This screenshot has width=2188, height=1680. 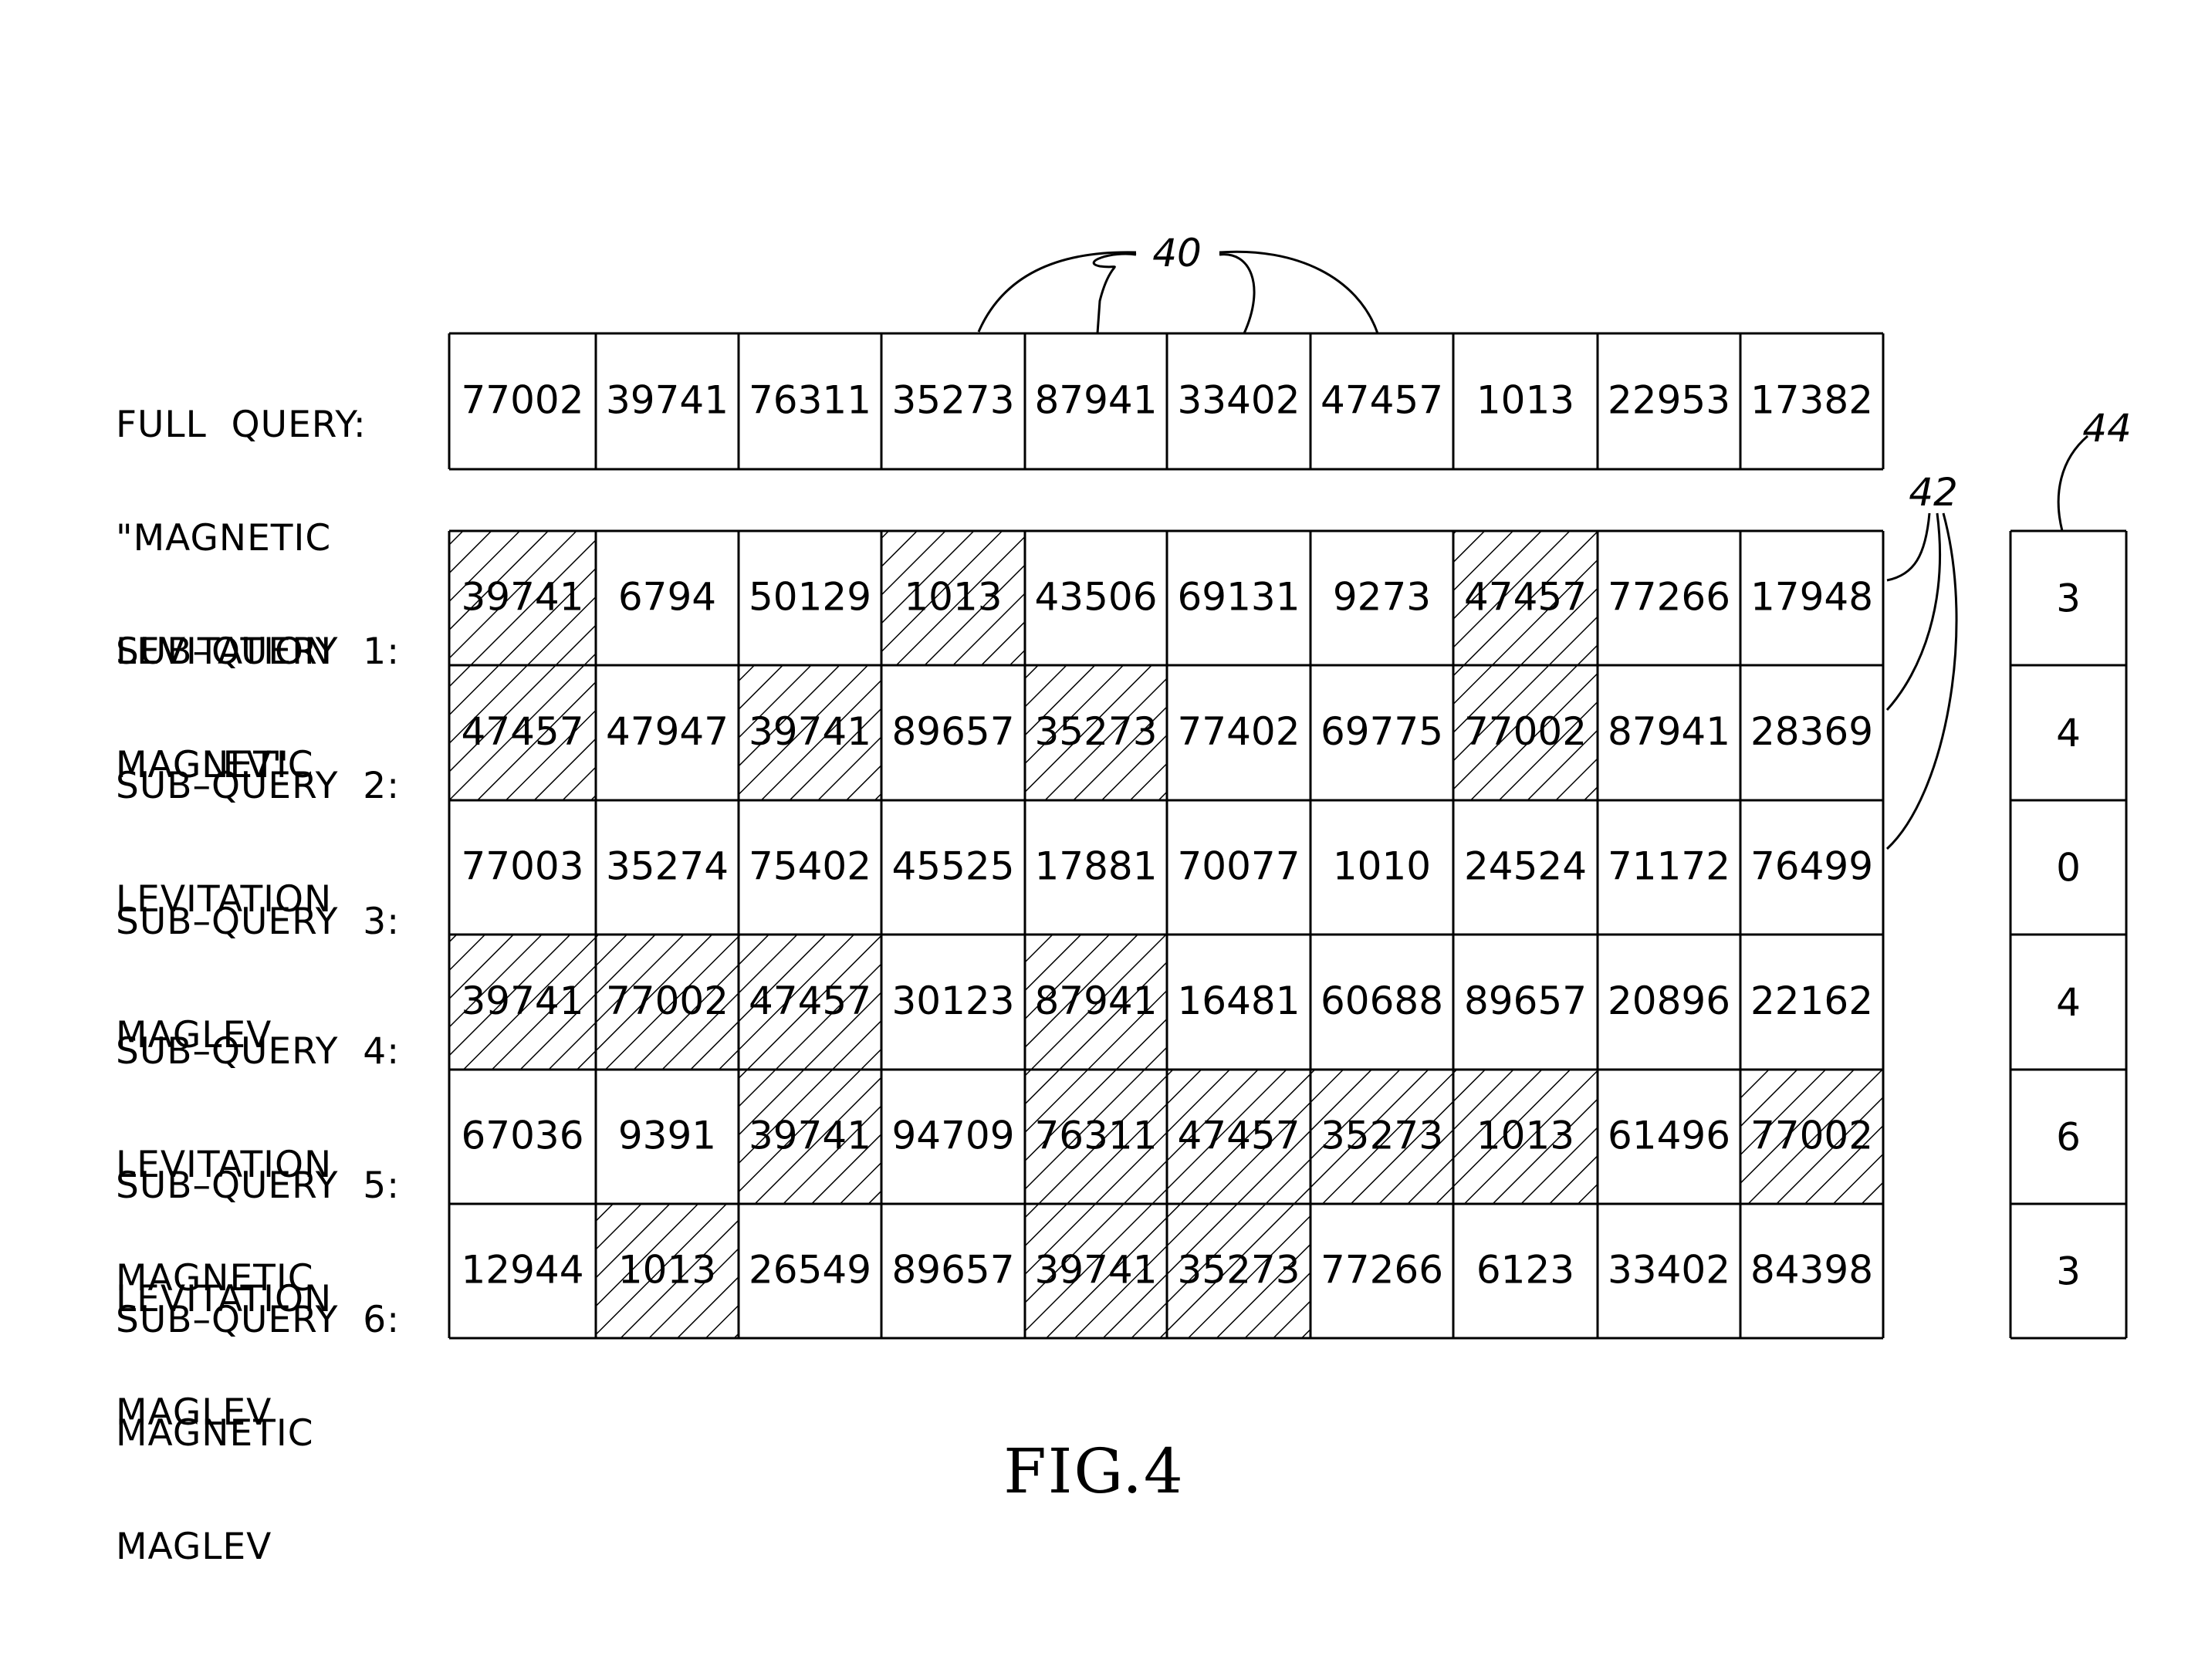 I want to click on label-line: FULL QUERY:, so click(x=241, y=425).